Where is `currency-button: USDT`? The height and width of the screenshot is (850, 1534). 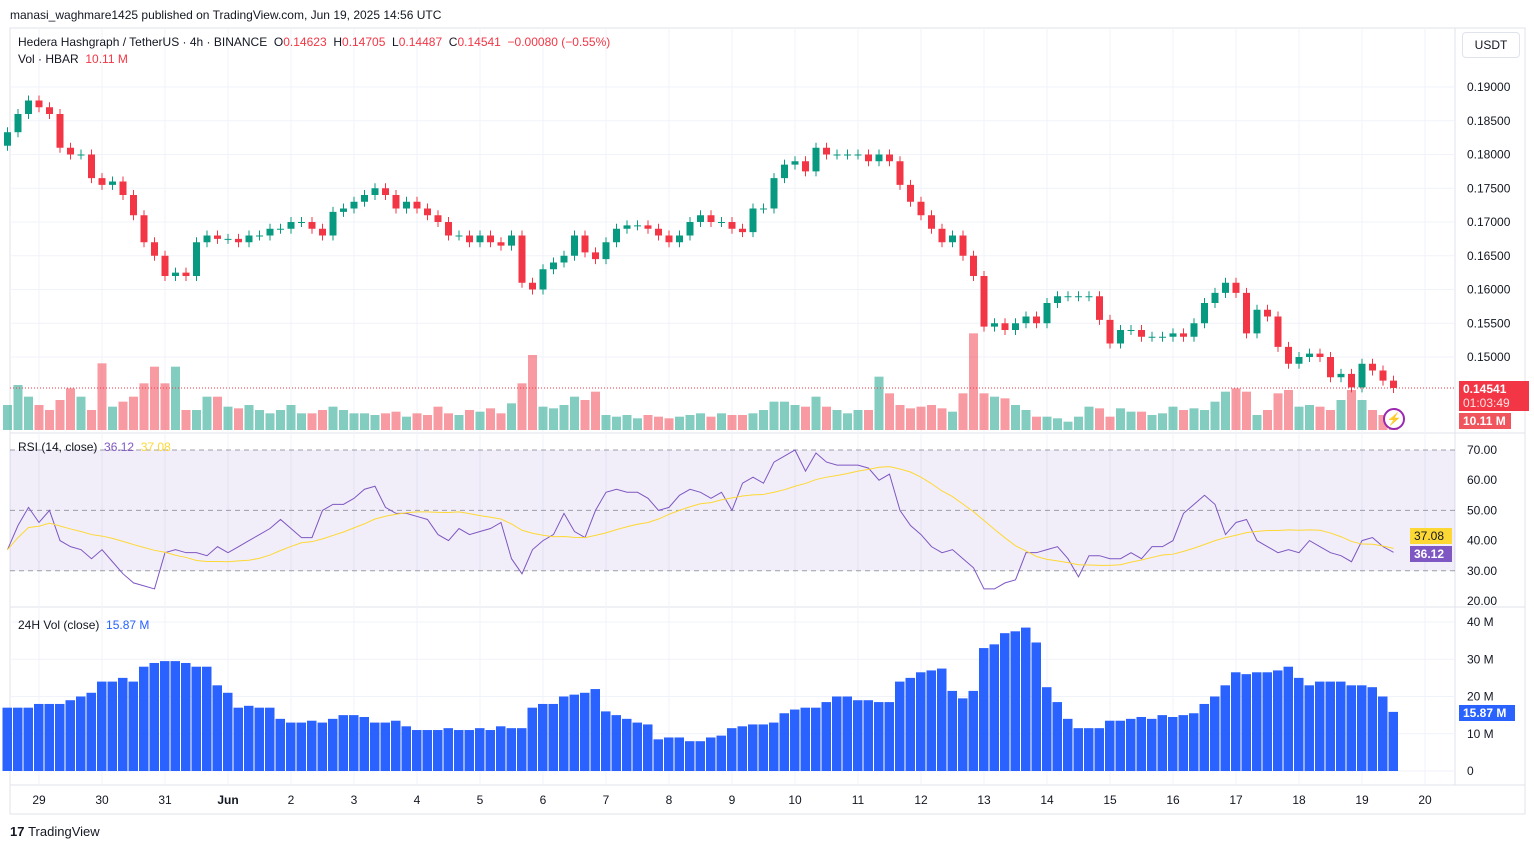
currency-button: USDT is located at coordinates (1491, 45).